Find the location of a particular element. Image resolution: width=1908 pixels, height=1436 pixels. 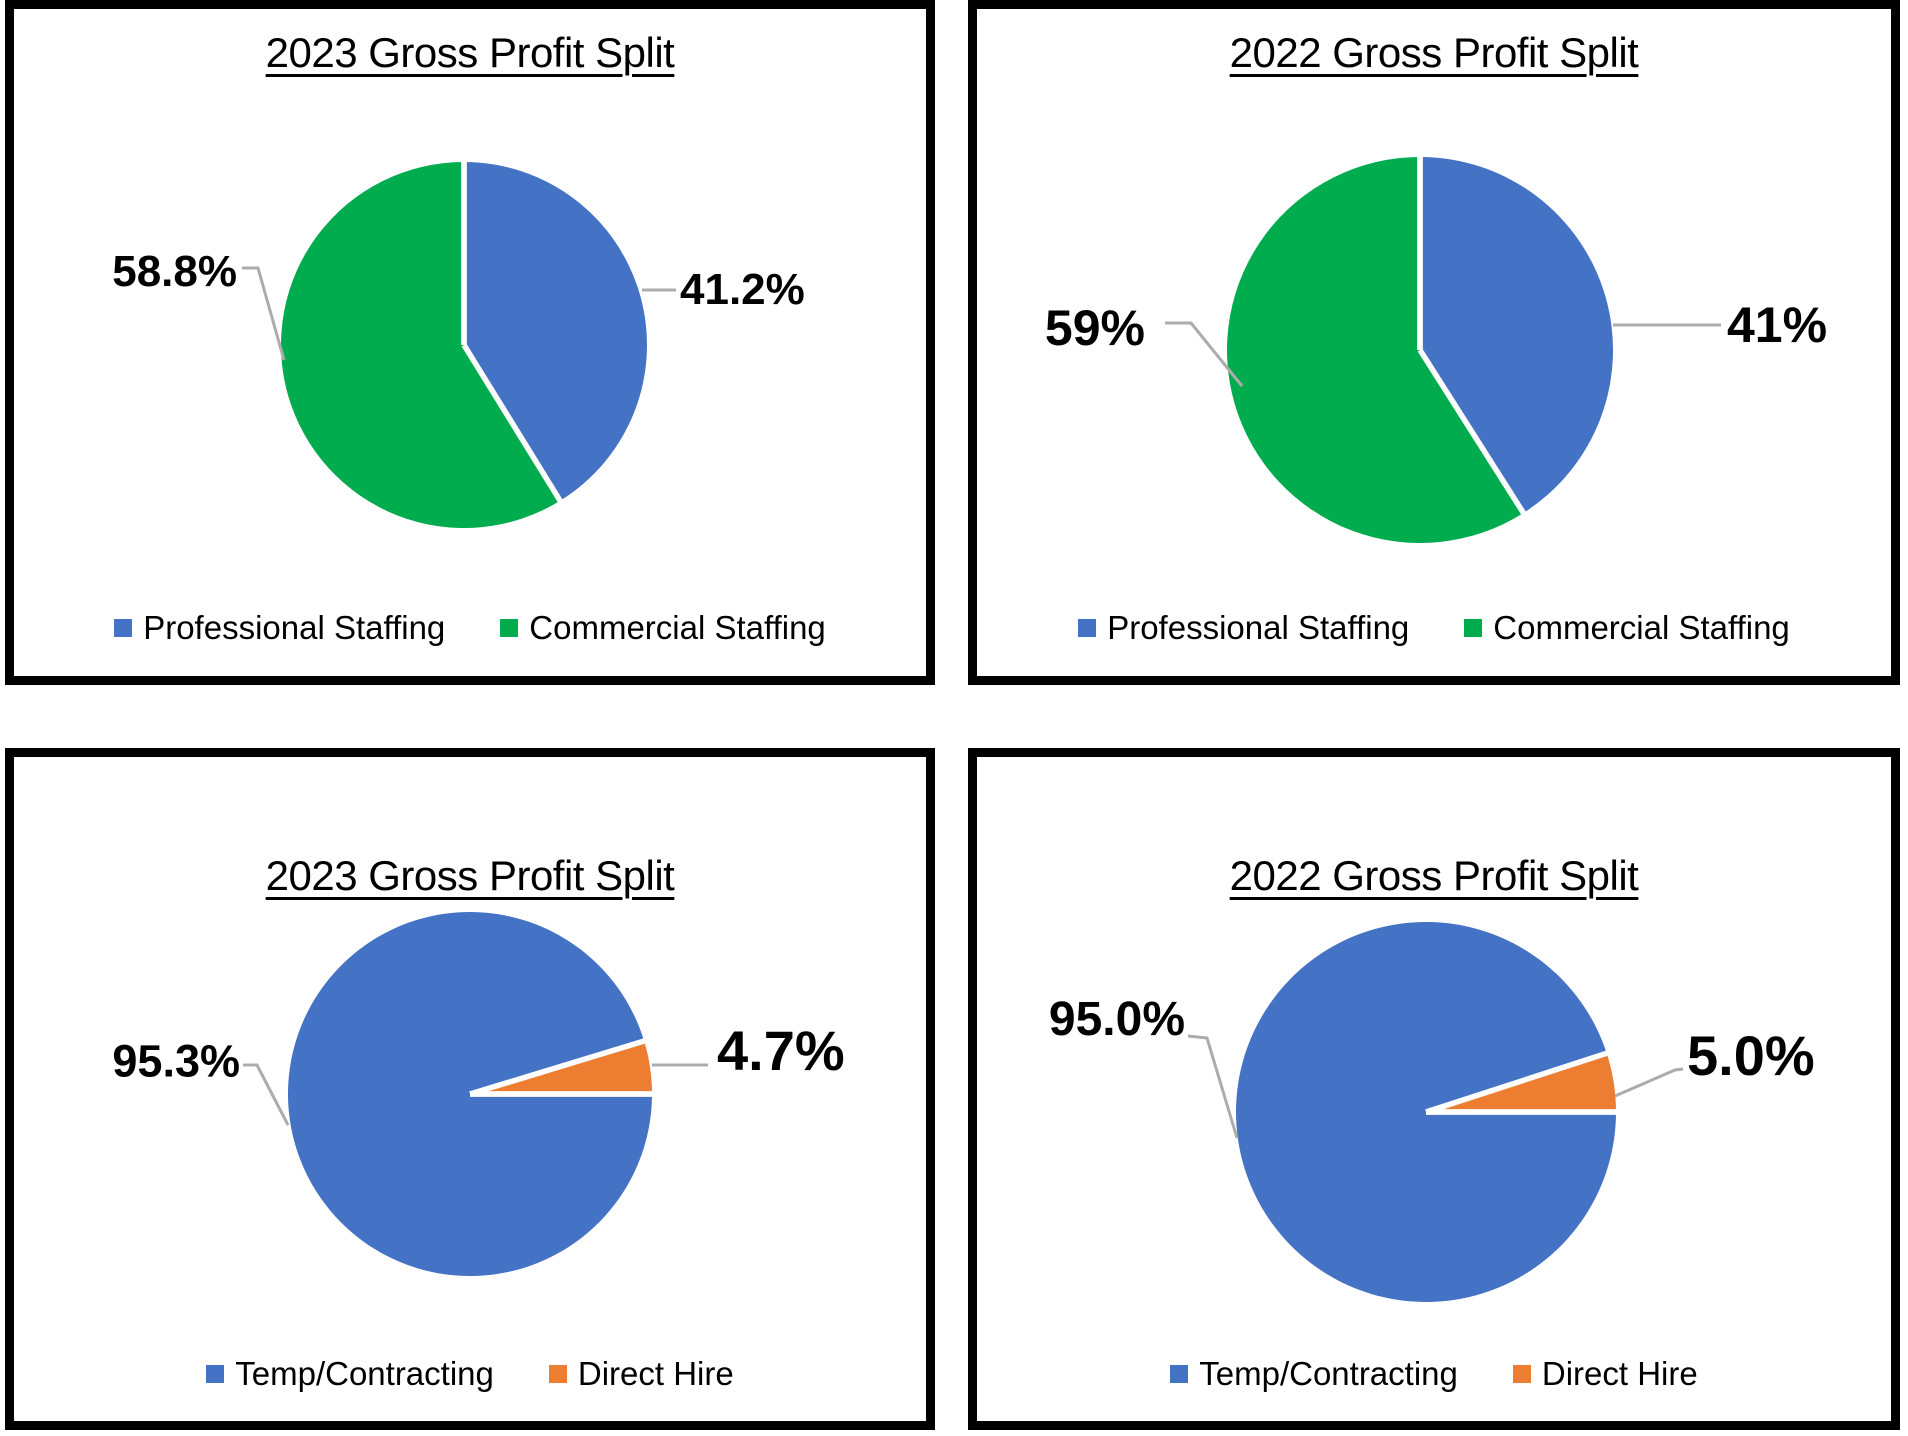

data-label: 58.8% is located at coordinates (174, 271).